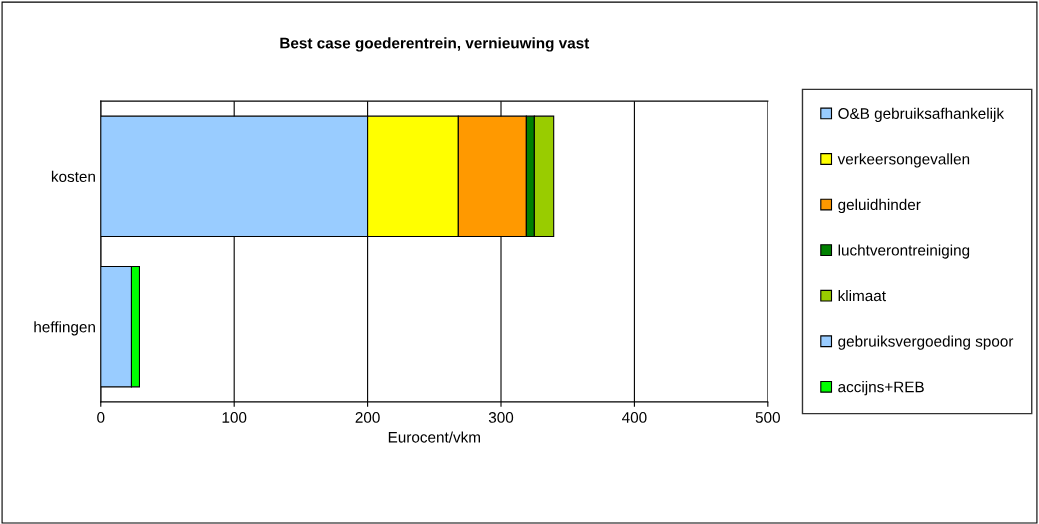 The width and height of the screenshot is (1039, 524). I want to click on legend-label: gebruiksvergoeding spoor, so click(926, 342).